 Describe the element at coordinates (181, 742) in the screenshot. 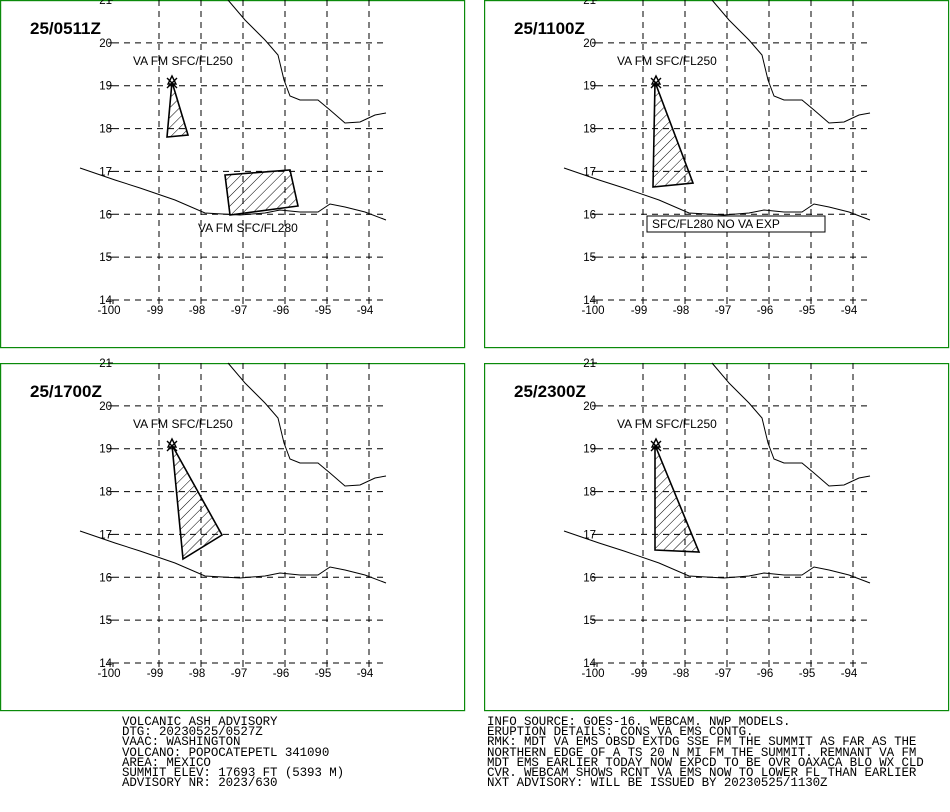

I see `advisory-line: VAAC: WASHINGTON` at that location.